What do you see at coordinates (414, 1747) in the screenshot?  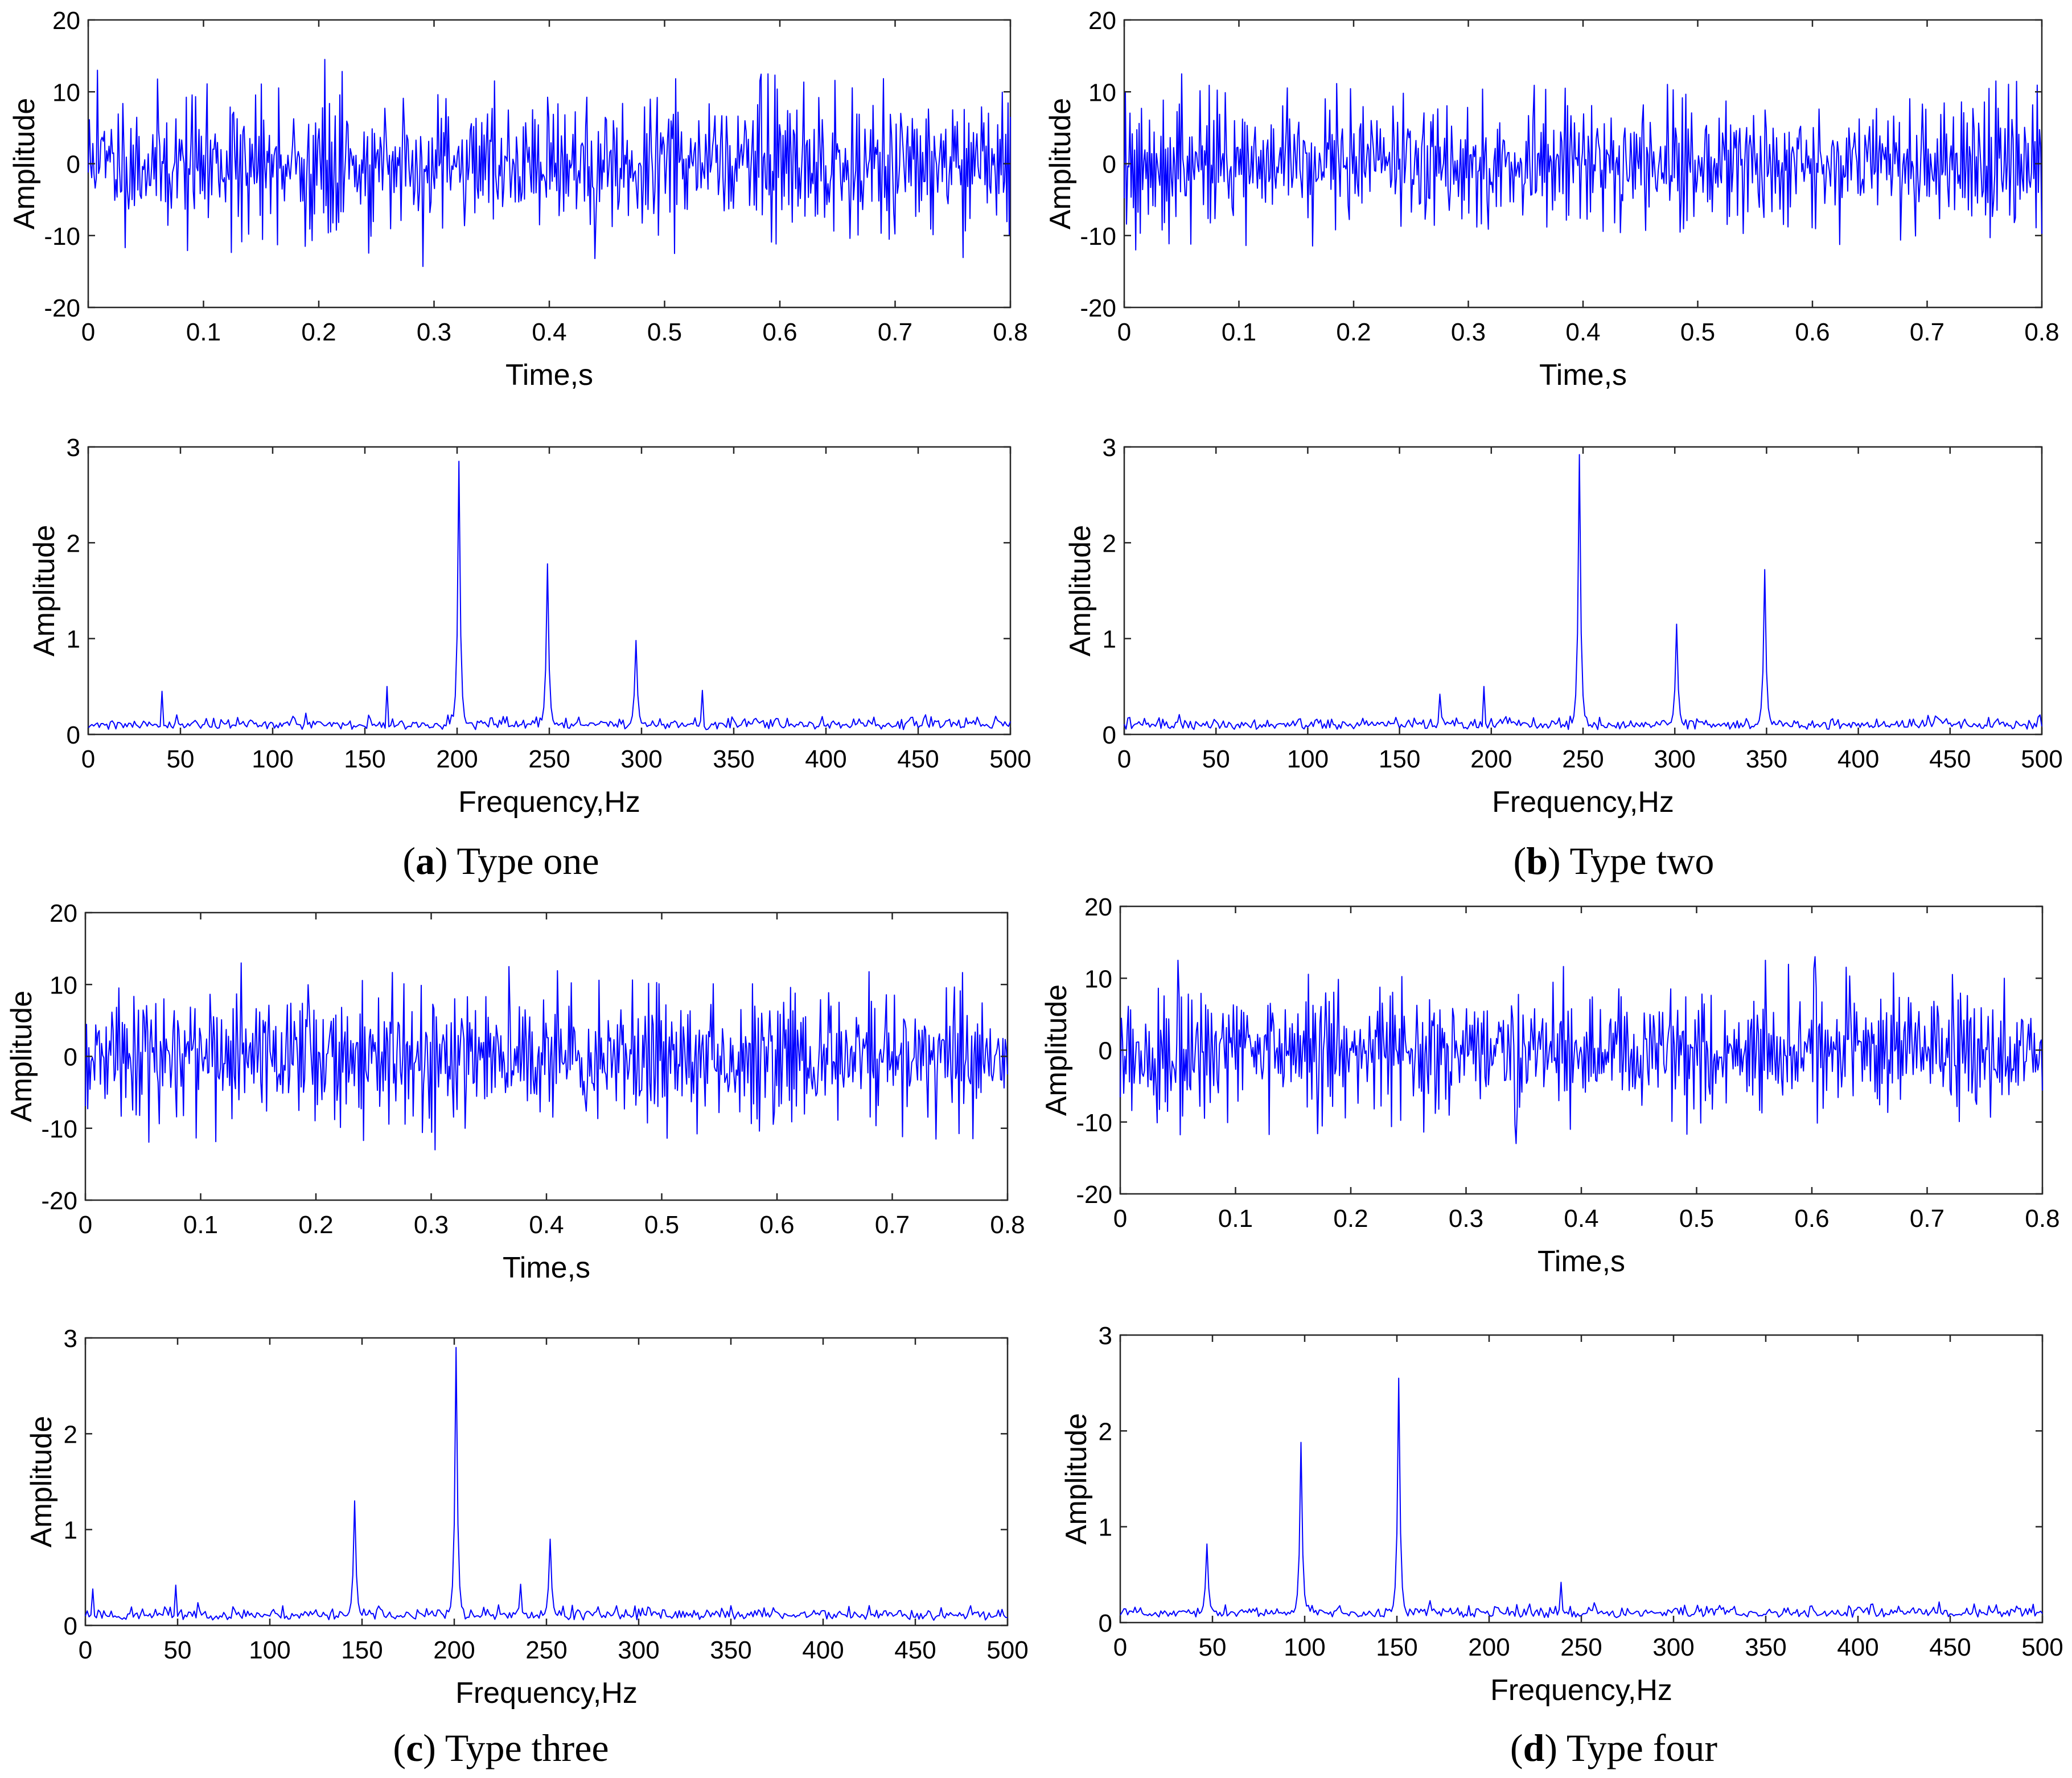 I see `caption-letter: c` at bounding box center [414, 1747].